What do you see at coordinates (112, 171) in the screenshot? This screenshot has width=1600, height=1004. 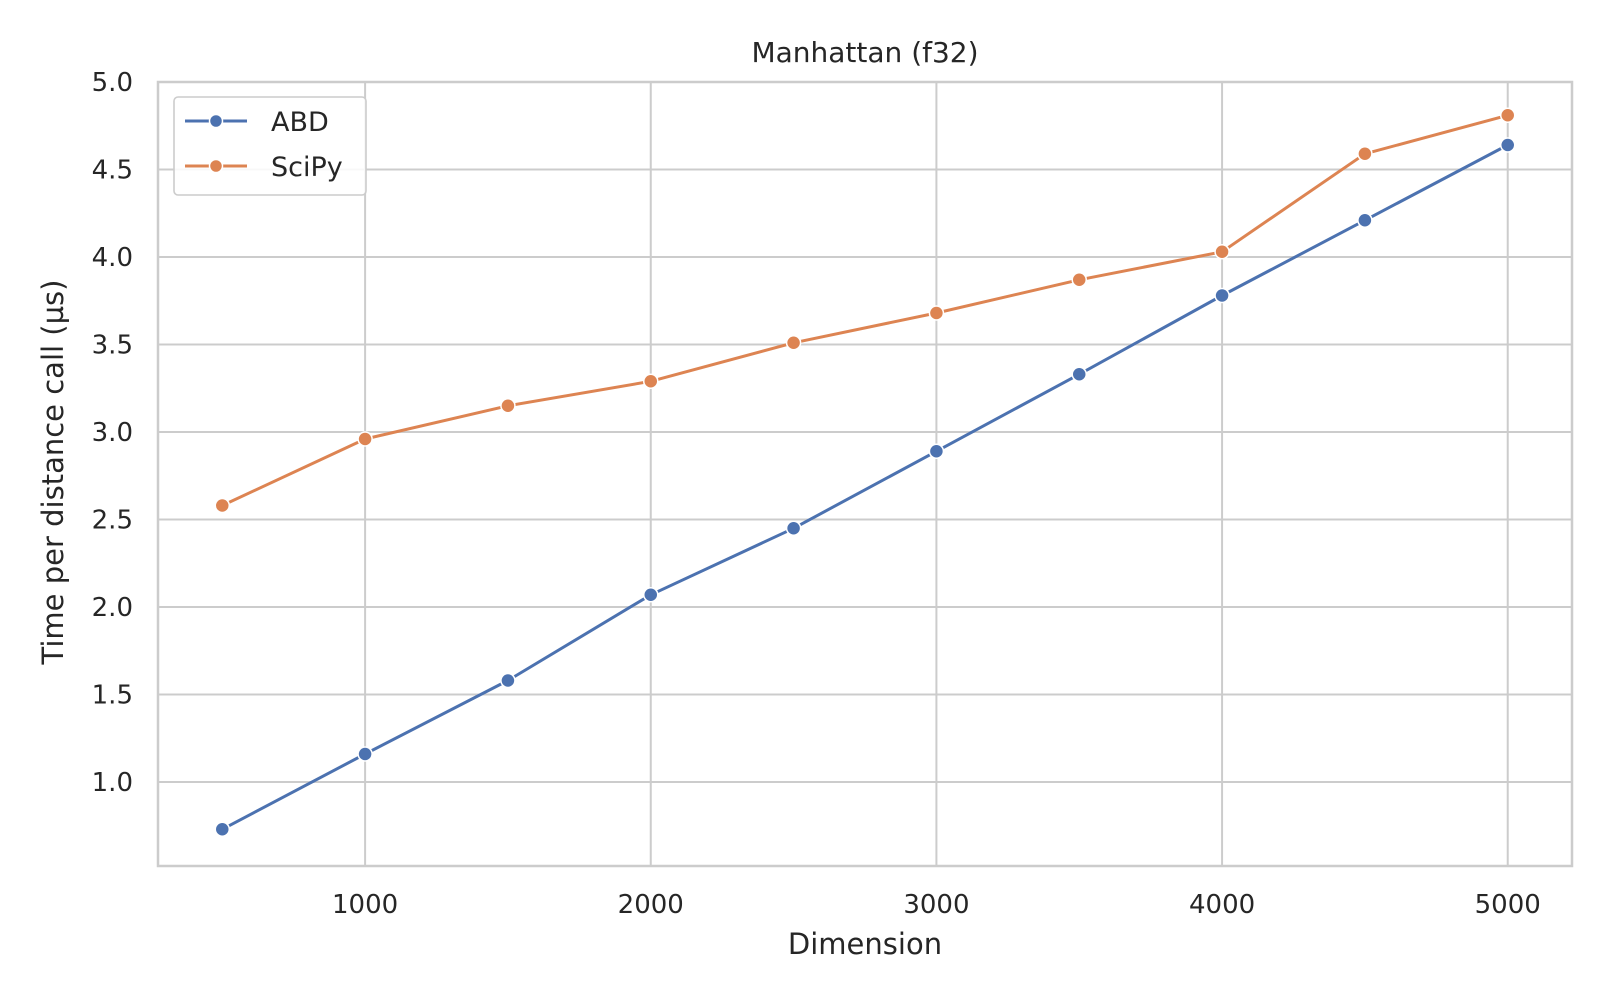 I see `y-tick-label: 4.5` at bounding box center [112, 171].